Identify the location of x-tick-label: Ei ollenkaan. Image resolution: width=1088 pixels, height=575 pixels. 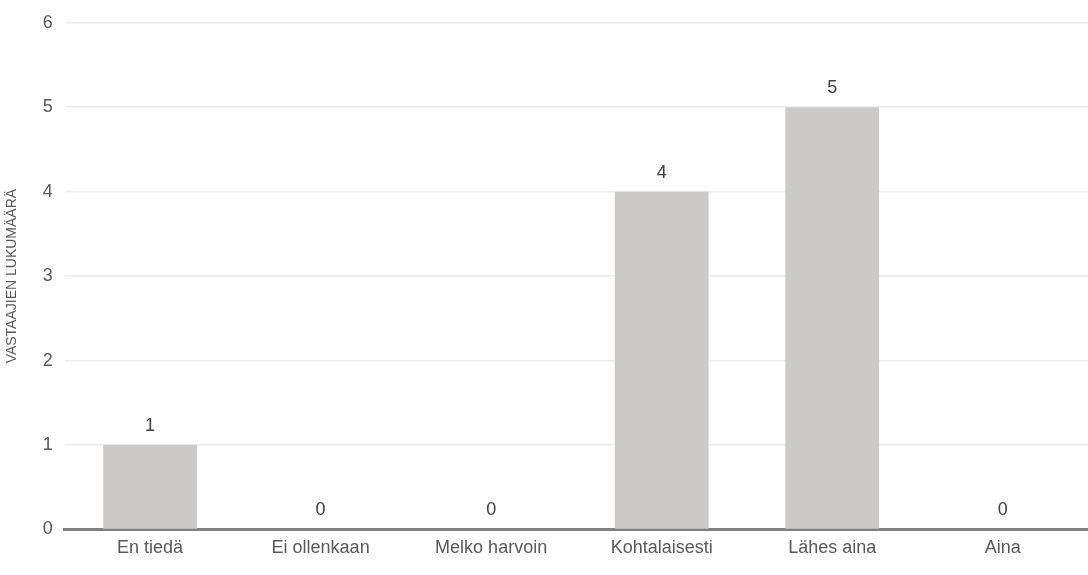
(320, 547).